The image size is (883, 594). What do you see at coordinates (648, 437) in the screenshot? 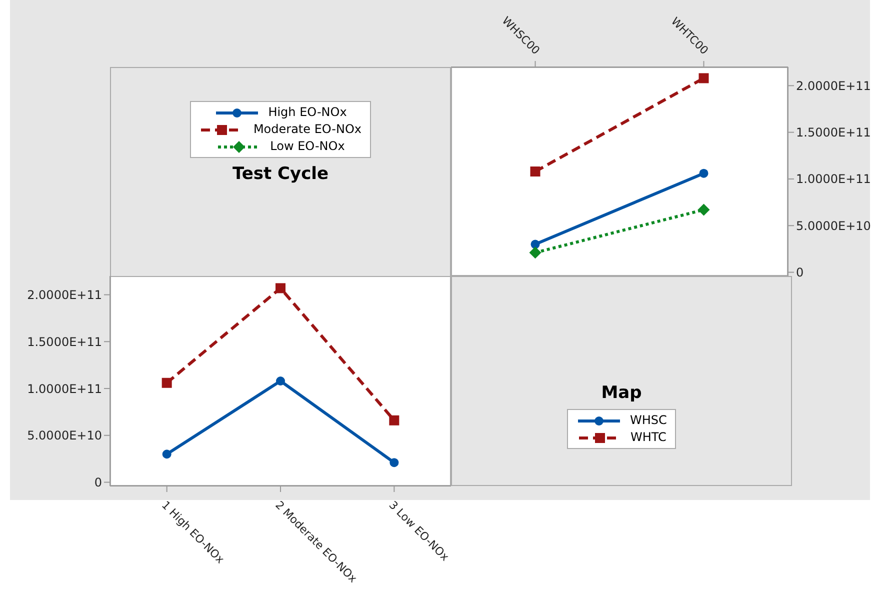
I see `legend-label: WHTC` at bounding box center [648, 437].